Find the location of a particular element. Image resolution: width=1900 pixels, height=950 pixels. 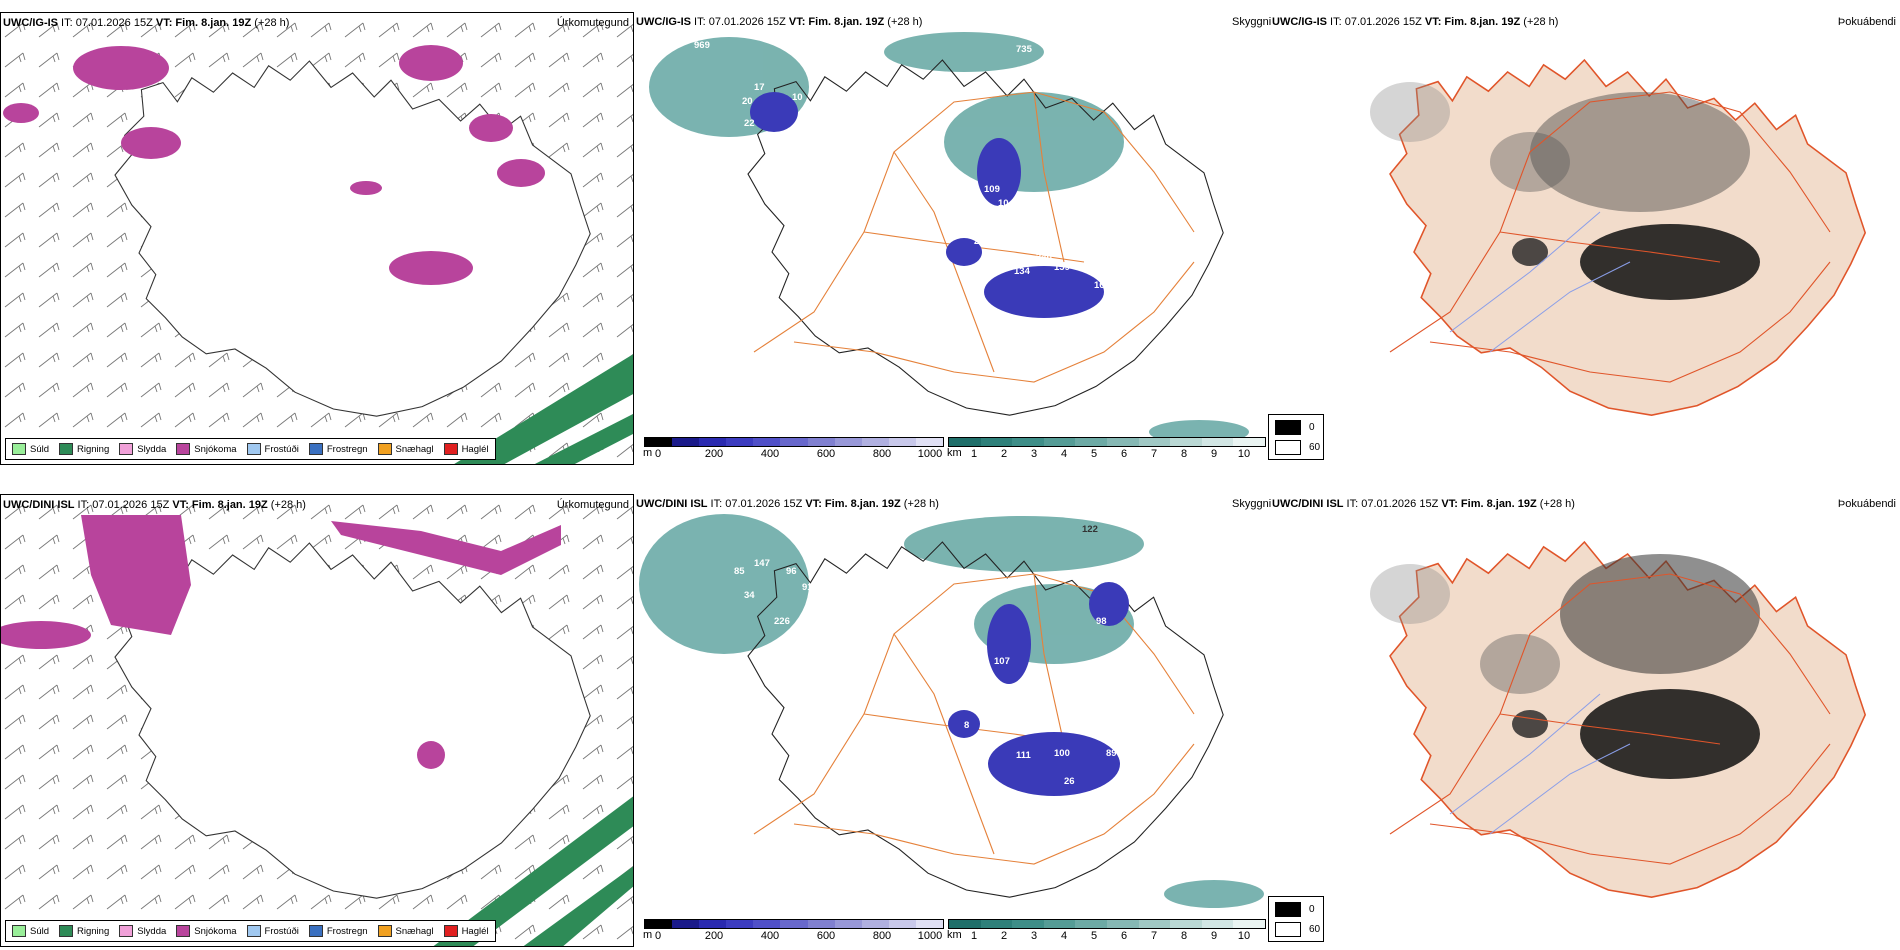

rain-band is located at coordinates (543, 409).